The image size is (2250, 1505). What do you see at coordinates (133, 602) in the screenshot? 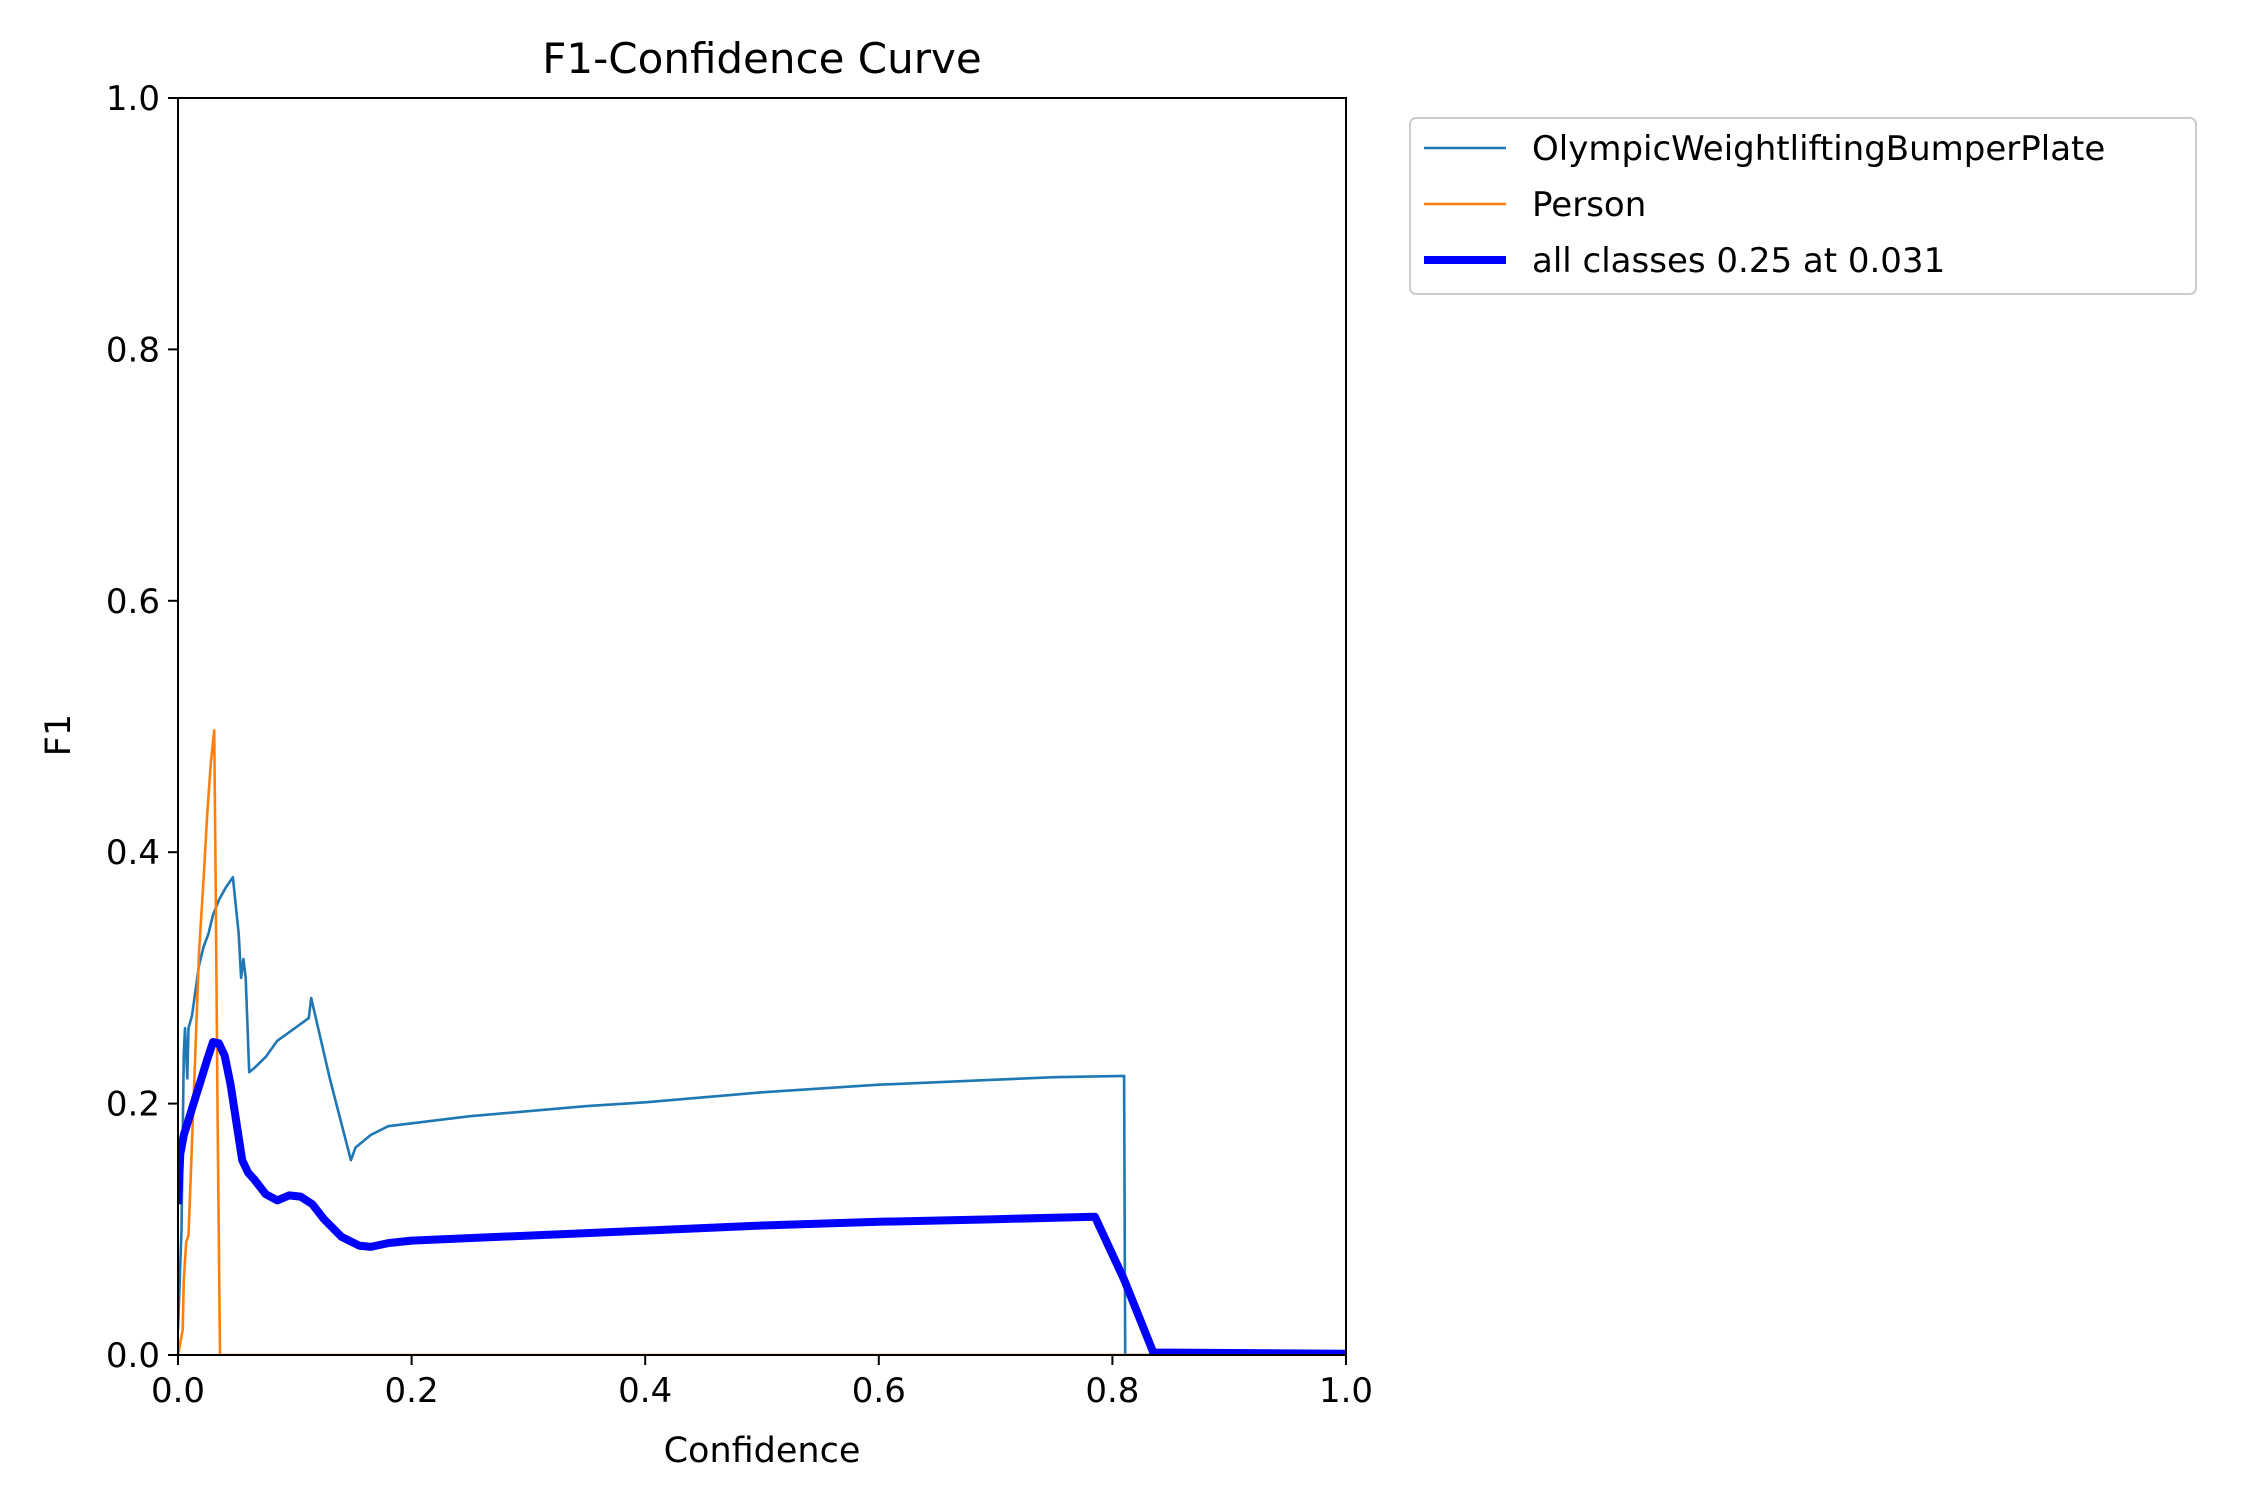
I see `y-tick-label: 0.6` at bounding box center [133, 602].